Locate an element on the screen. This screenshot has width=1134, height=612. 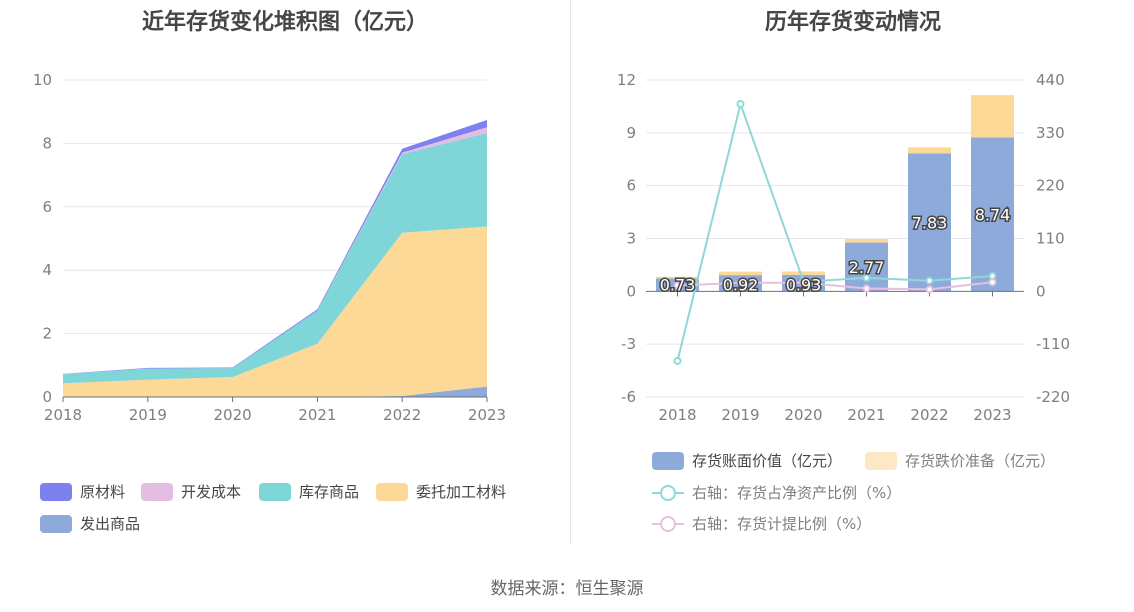
legend-item-provision-ratio: 右轴：存货计提比例（%） is located at coordinates (761, 523).